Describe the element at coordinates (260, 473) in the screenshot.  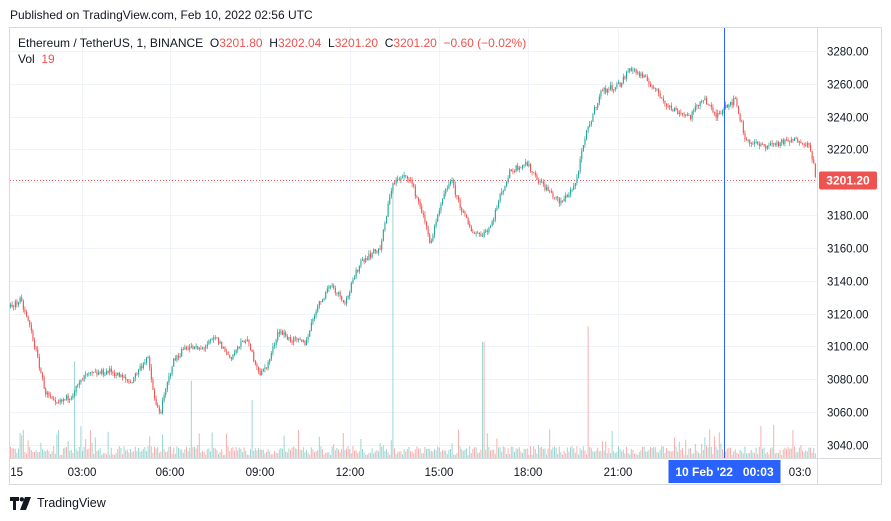
I see `time-tick-label: 09:00` at that location.